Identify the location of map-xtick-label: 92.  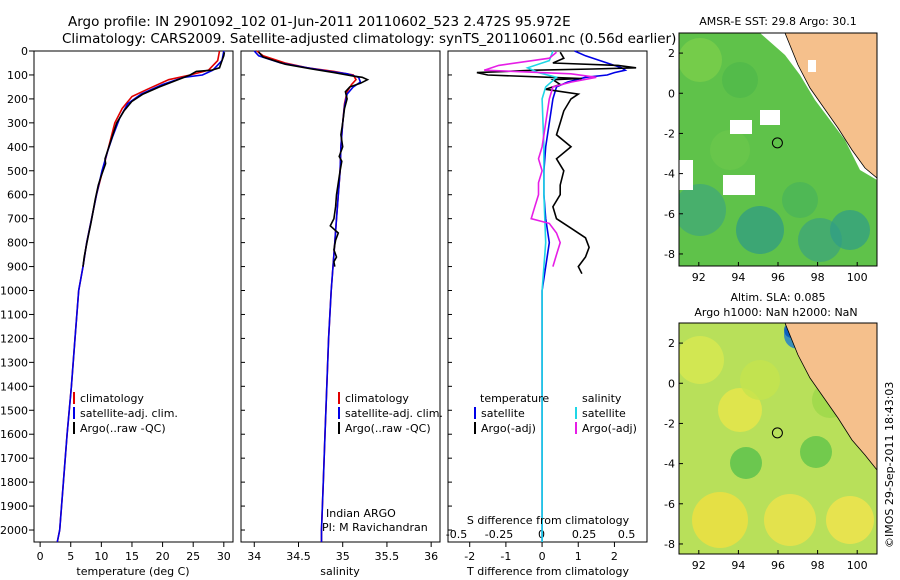
(699, 565).